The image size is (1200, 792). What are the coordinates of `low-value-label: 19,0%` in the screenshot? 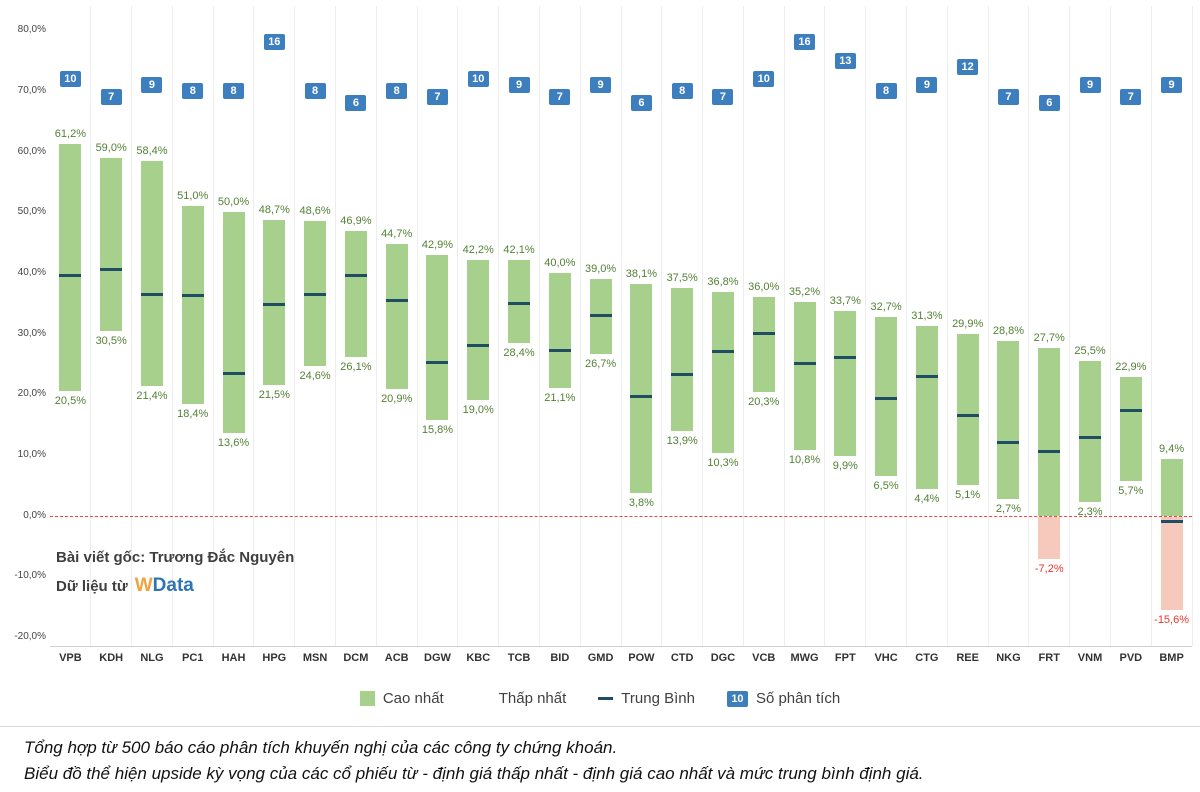 It's located at (478, 410).